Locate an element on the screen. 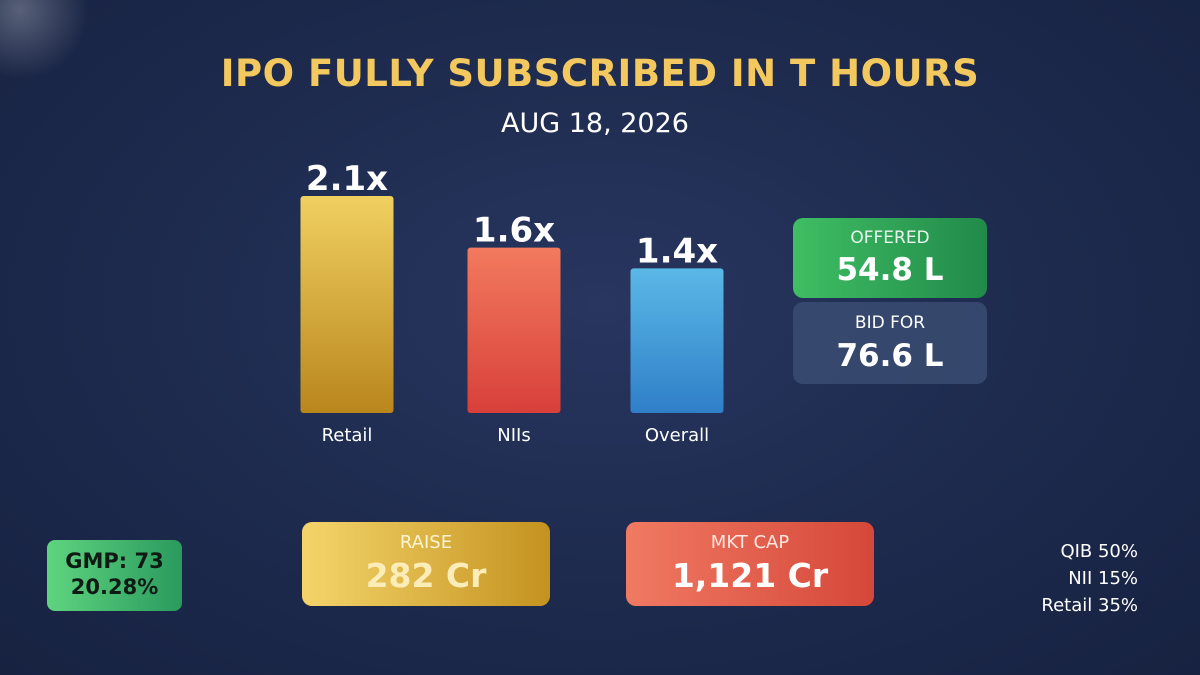 The height and width of the screenshot is (675, 1200). gmp-badge: GMP: 73 20.28% is located at coordinates (114, 575).